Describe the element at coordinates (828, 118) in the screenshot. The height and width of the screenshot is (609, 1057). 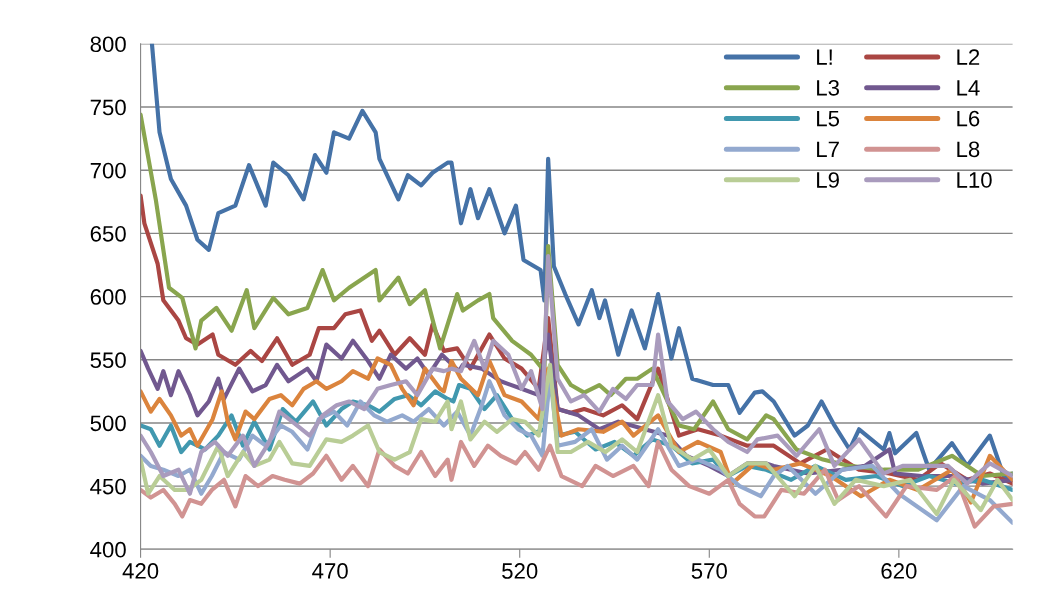
I see `legend-label: L5` at that location.